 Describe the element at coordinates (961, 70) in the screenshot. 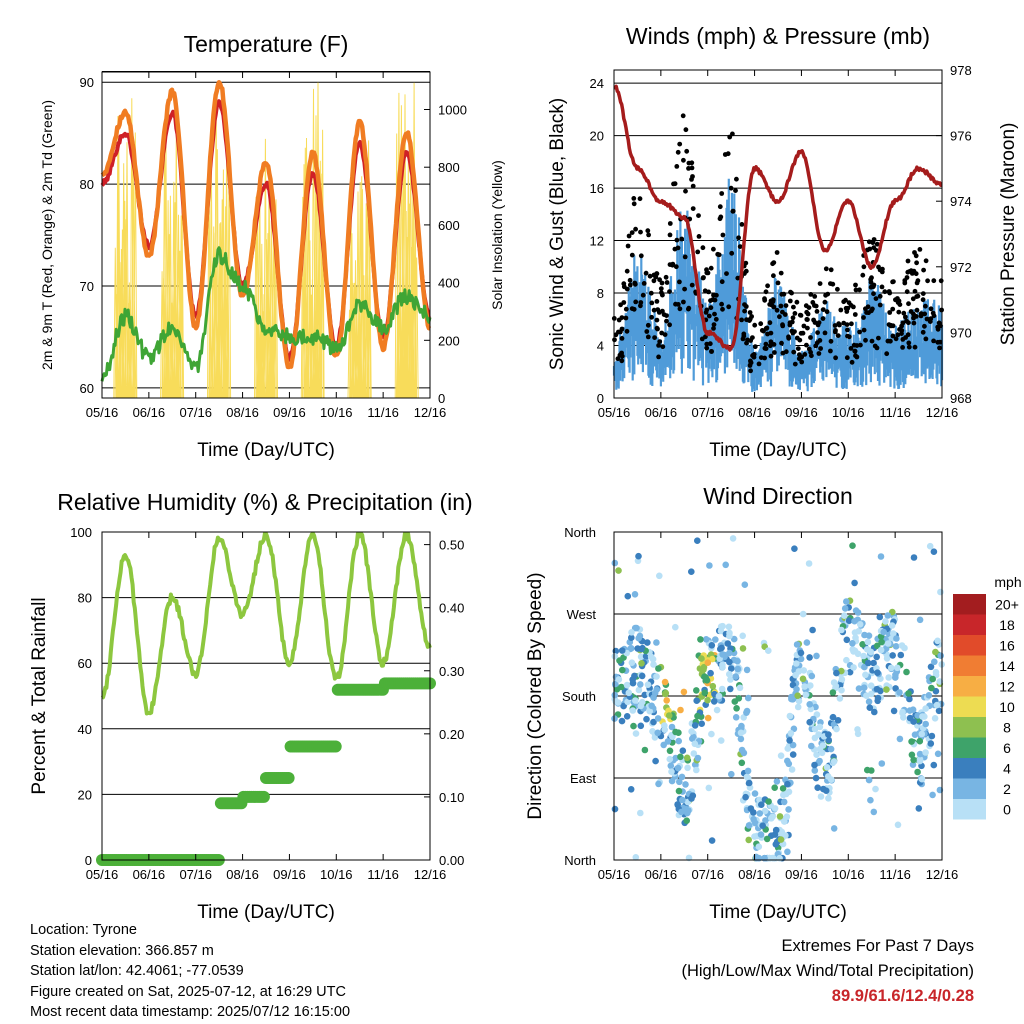

I see `pressure-y2-tick-label: 978` at that location.